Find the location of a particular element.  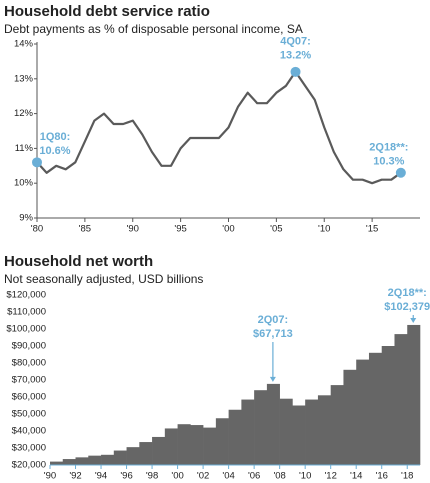

x-tick-label: '96 is located at coordinates (126, 476).